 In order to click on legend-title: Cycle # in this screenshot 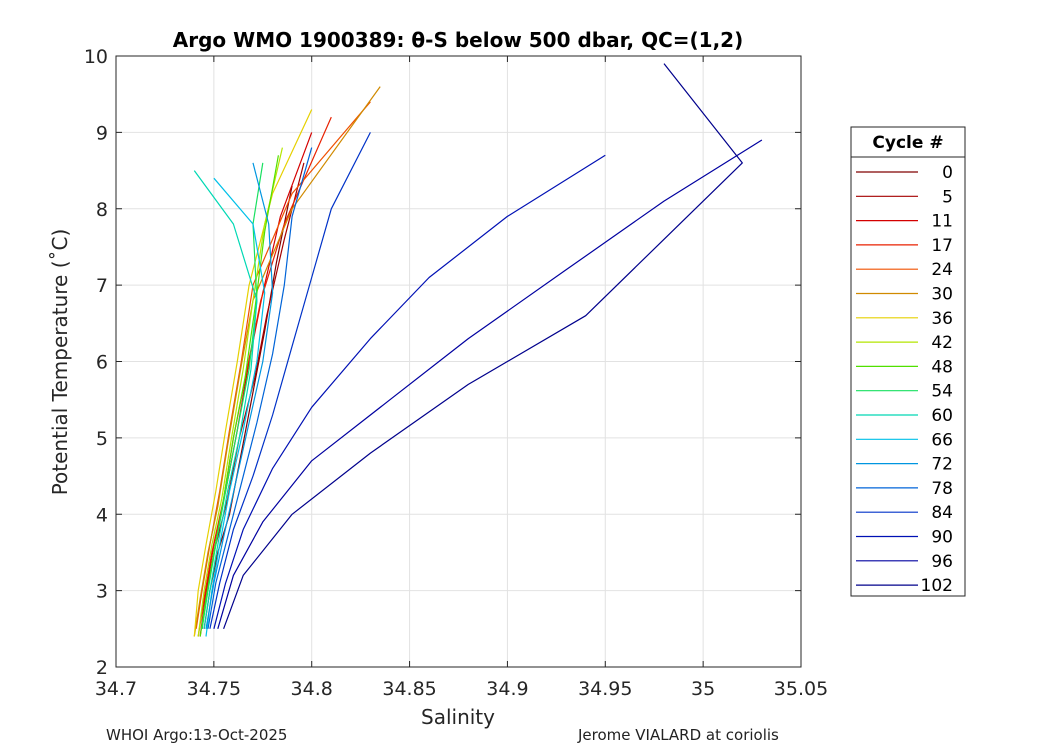, I will do `click(907, 143)`.